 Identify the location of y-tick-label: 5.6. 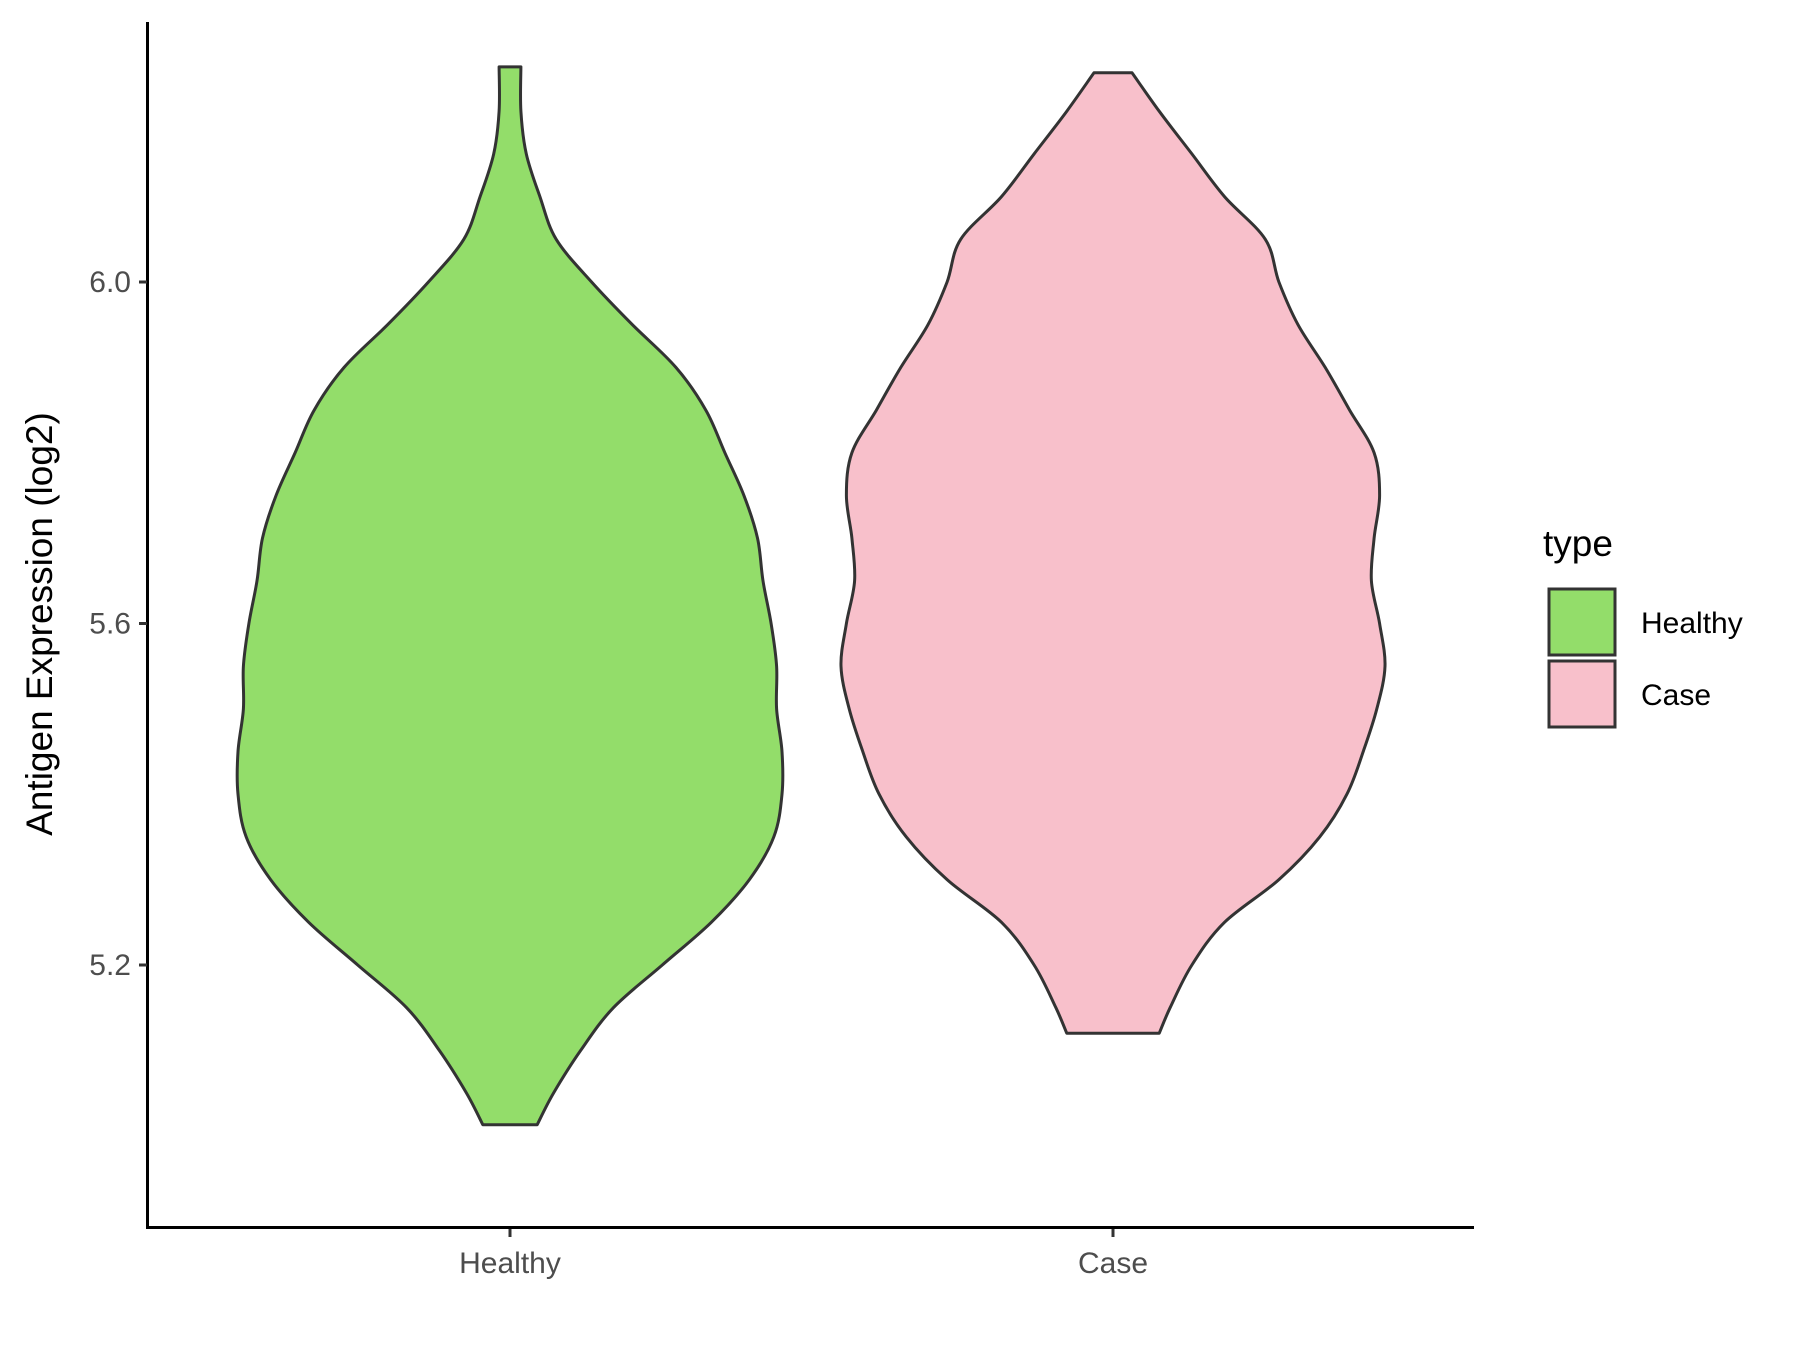
(110, 624).